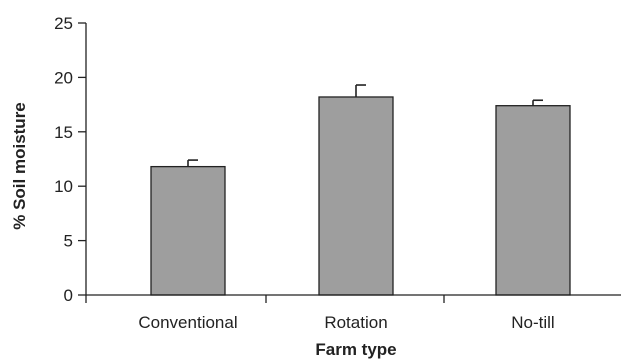  I want to click on y-tick-label: 15, so click(63, 132).